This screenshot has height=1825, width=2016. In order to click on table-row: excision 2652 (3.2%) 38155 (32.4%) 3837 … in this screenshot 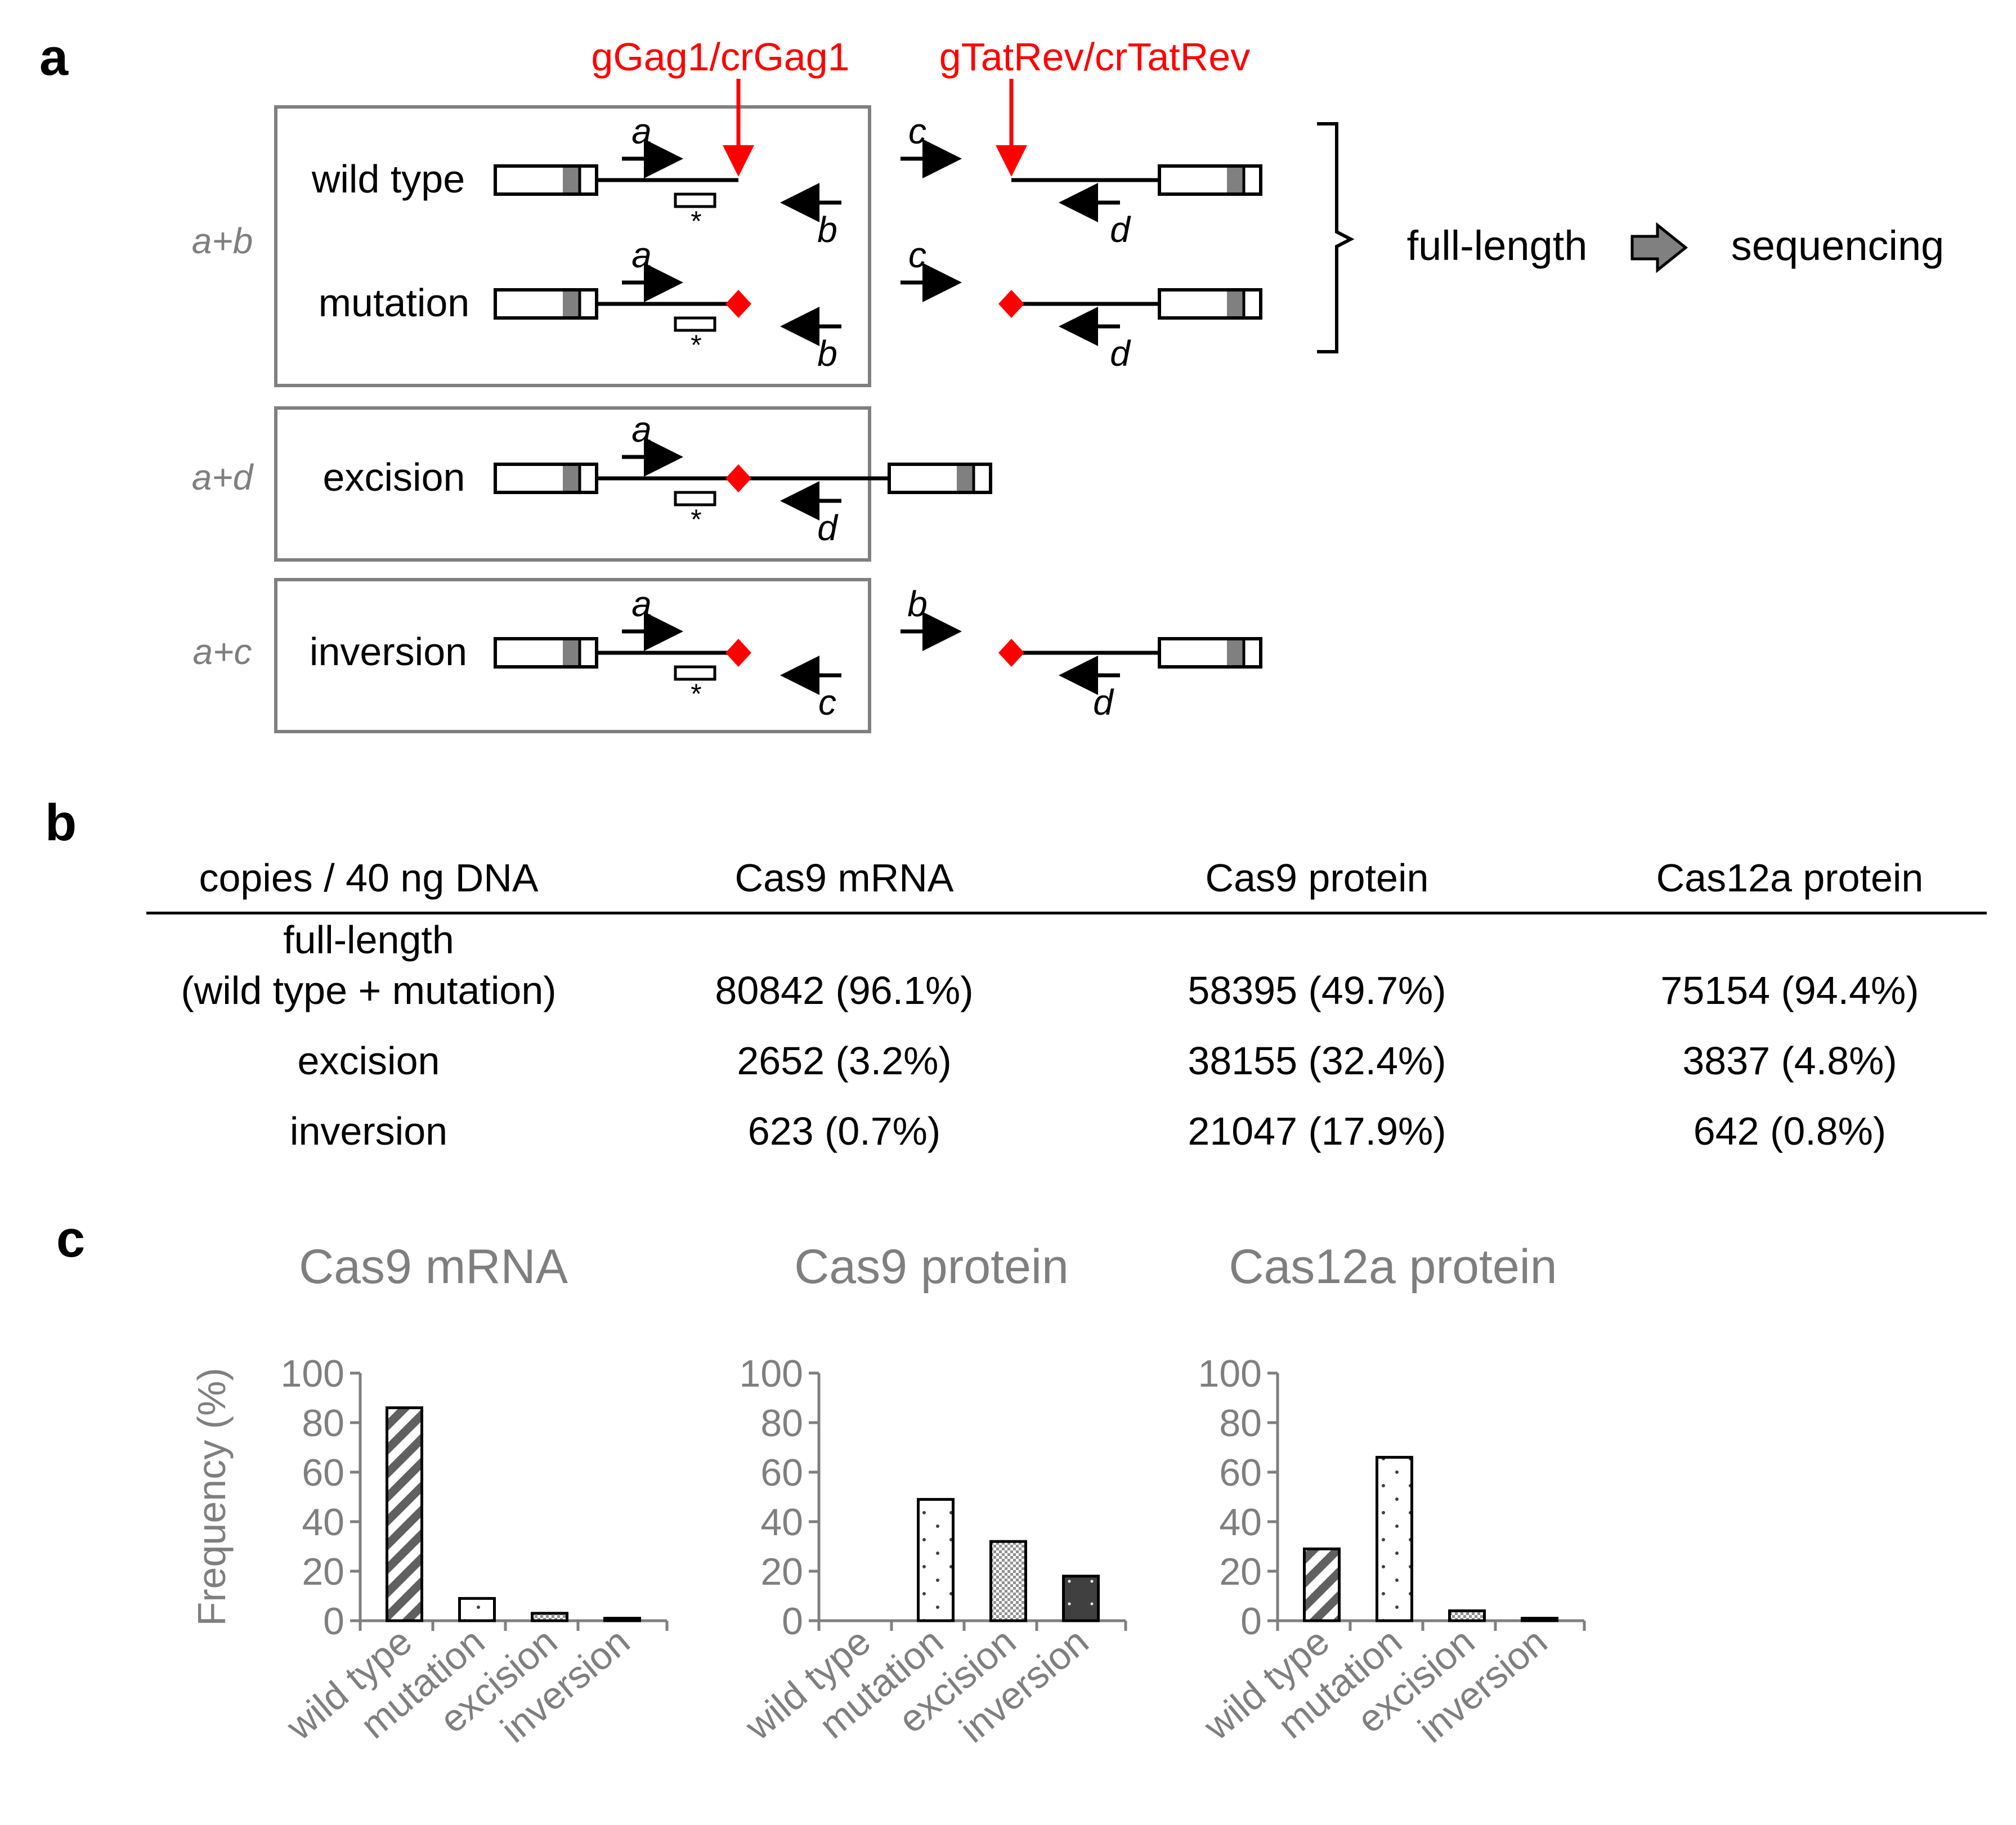, I will do `click(1066, 1066)`.